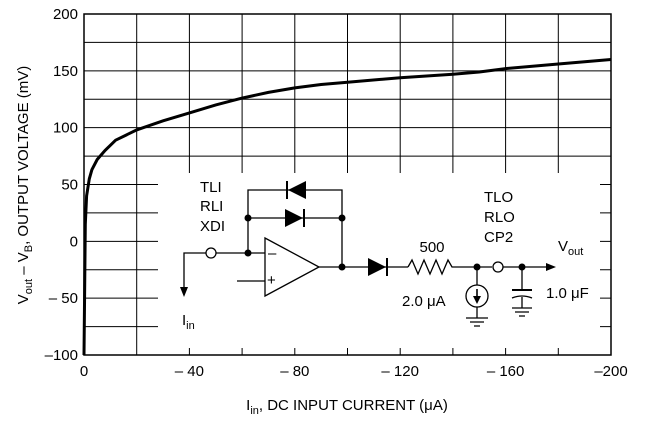 The image size is (645, 421). Describe the element at coordinates (84, 371) in the screenshot. I see `x-tick-label: 0` at that location.